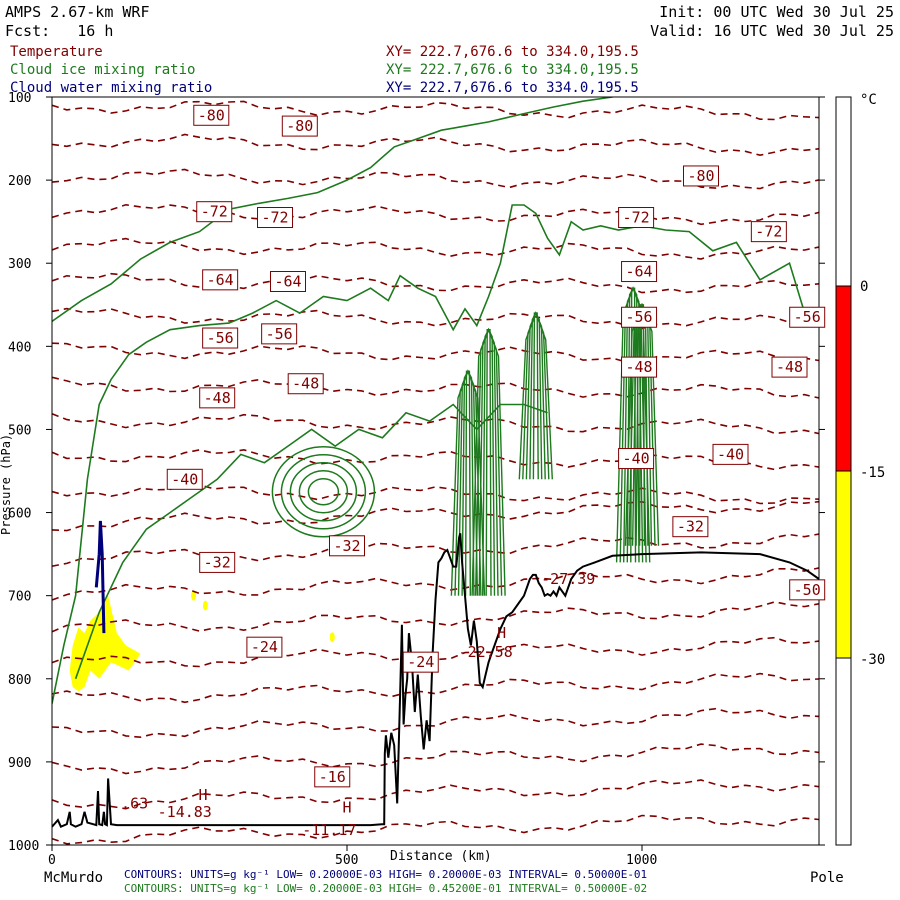 The height and width of the screenshot is (900, 900). I want to click on cloud-water-contour, so click(100, 577).